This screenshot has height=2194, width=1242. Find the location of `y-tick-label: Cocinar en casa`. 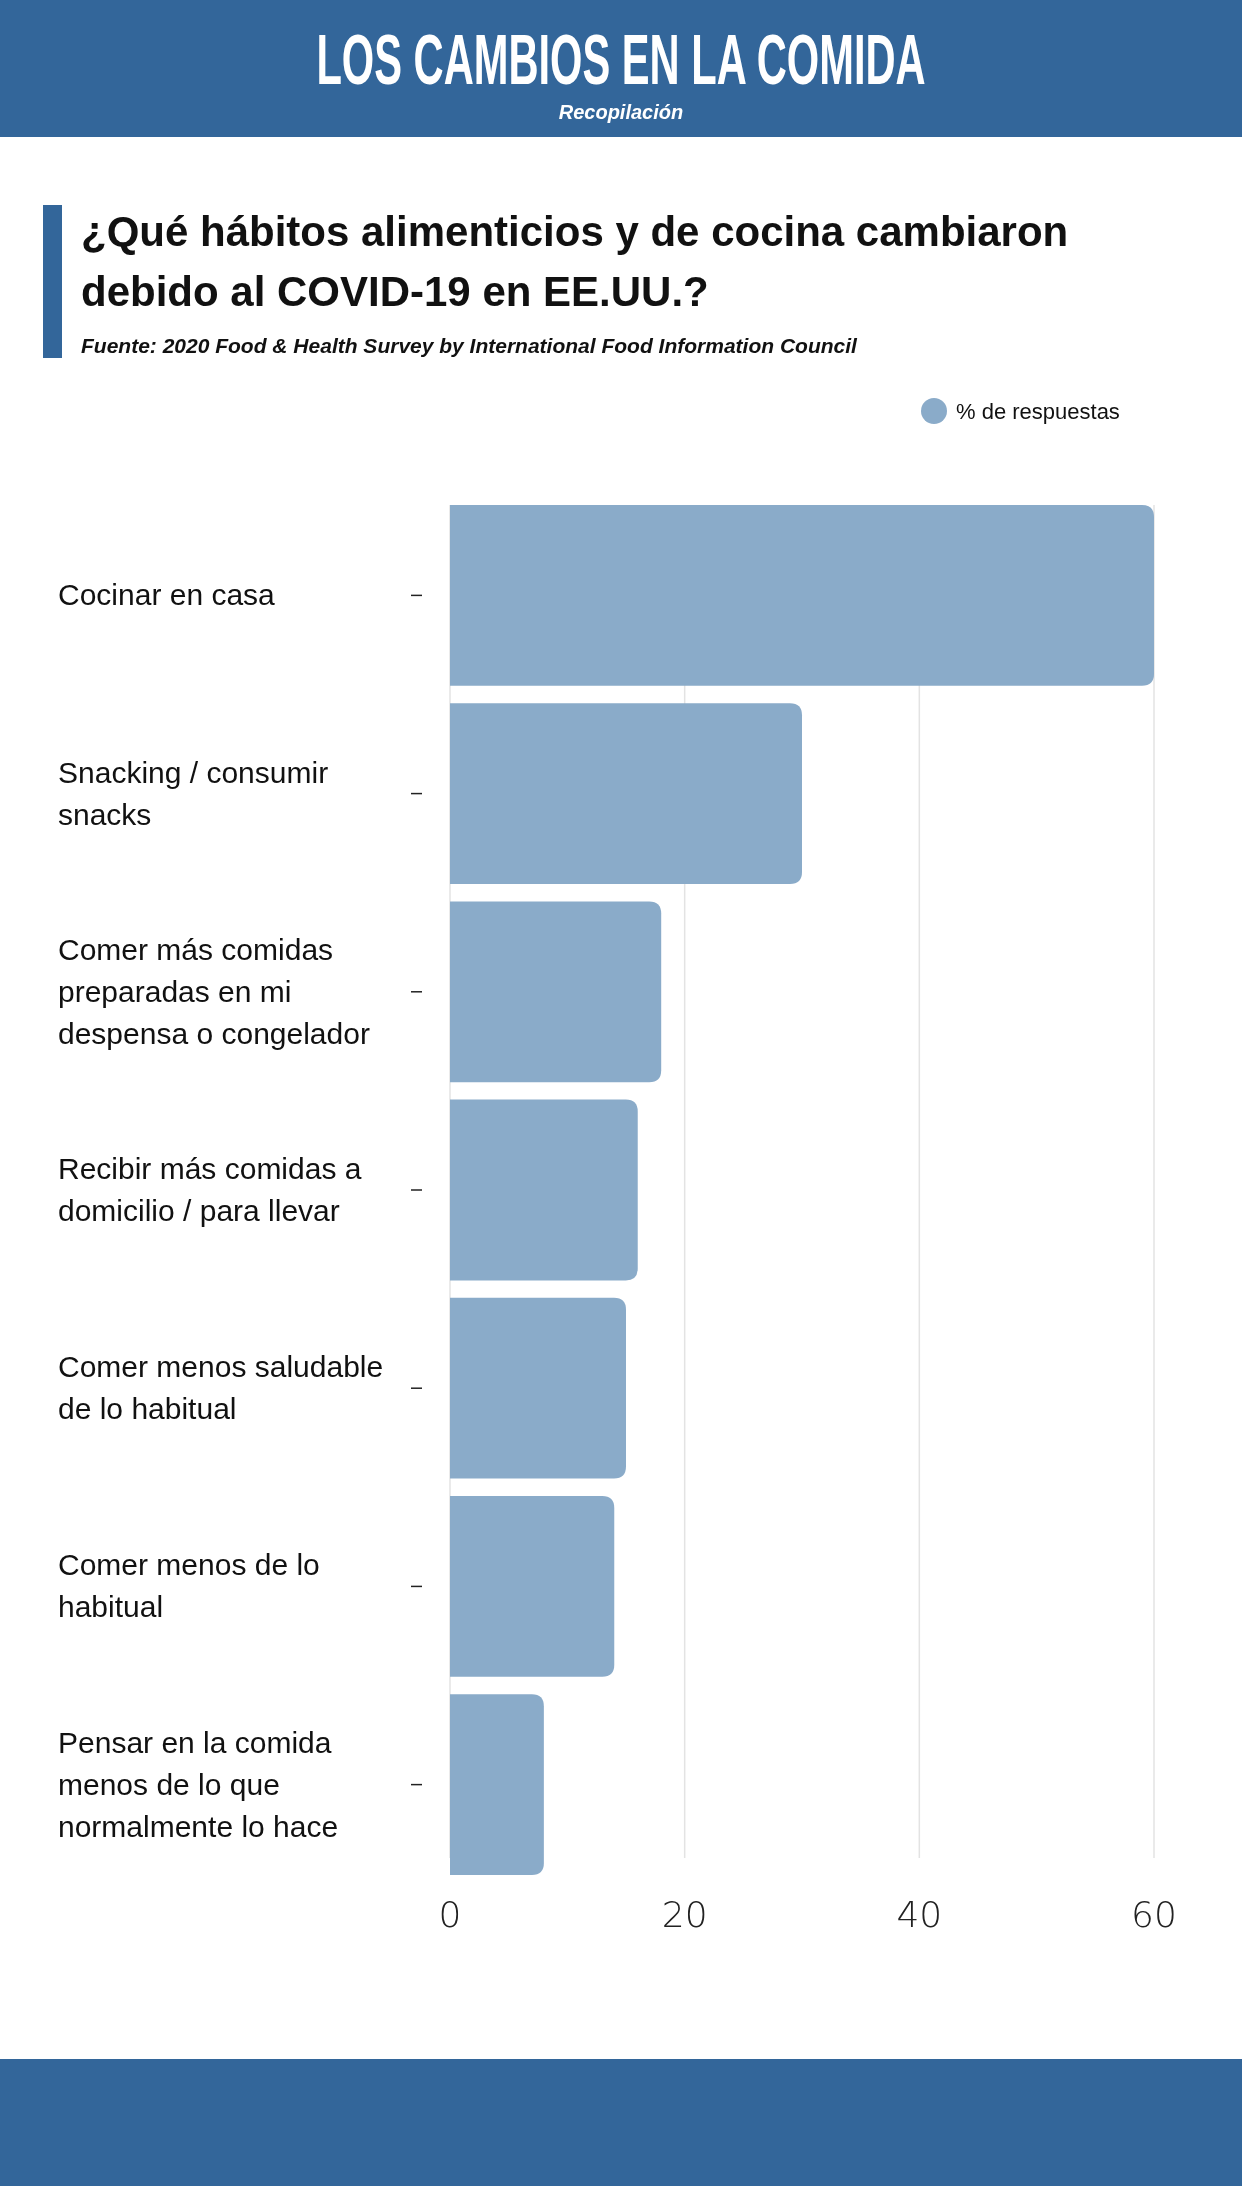

y-tick-label: Cocinar en casa is located at coordinates (167, 595).